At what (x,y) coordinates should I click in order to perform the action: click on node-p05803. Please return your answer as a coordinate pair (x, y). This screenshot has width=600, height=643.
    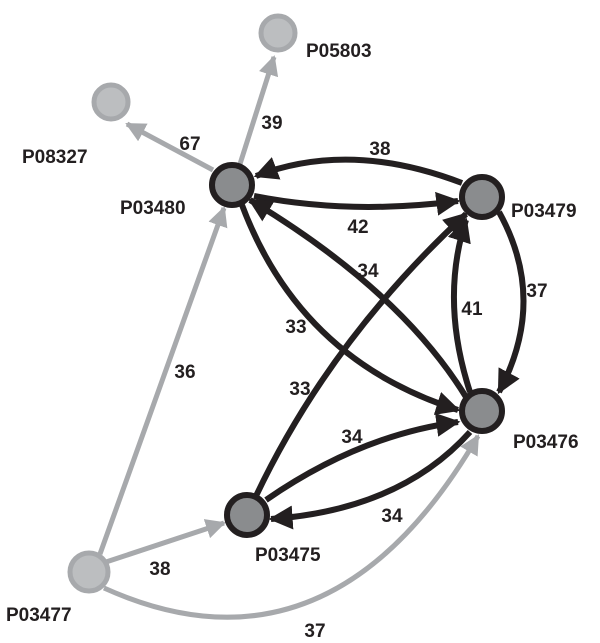
    Looking at the image, I should click on (278, 33).